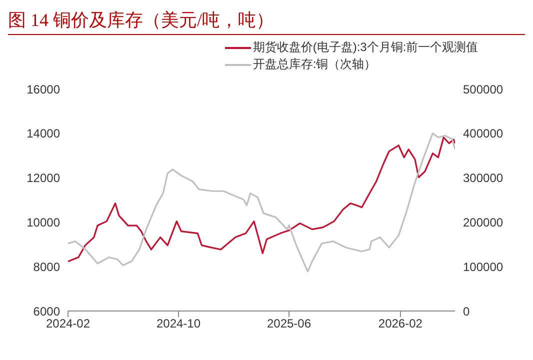  I want to click on y2-tick-label: 500000, so click(483, 89).